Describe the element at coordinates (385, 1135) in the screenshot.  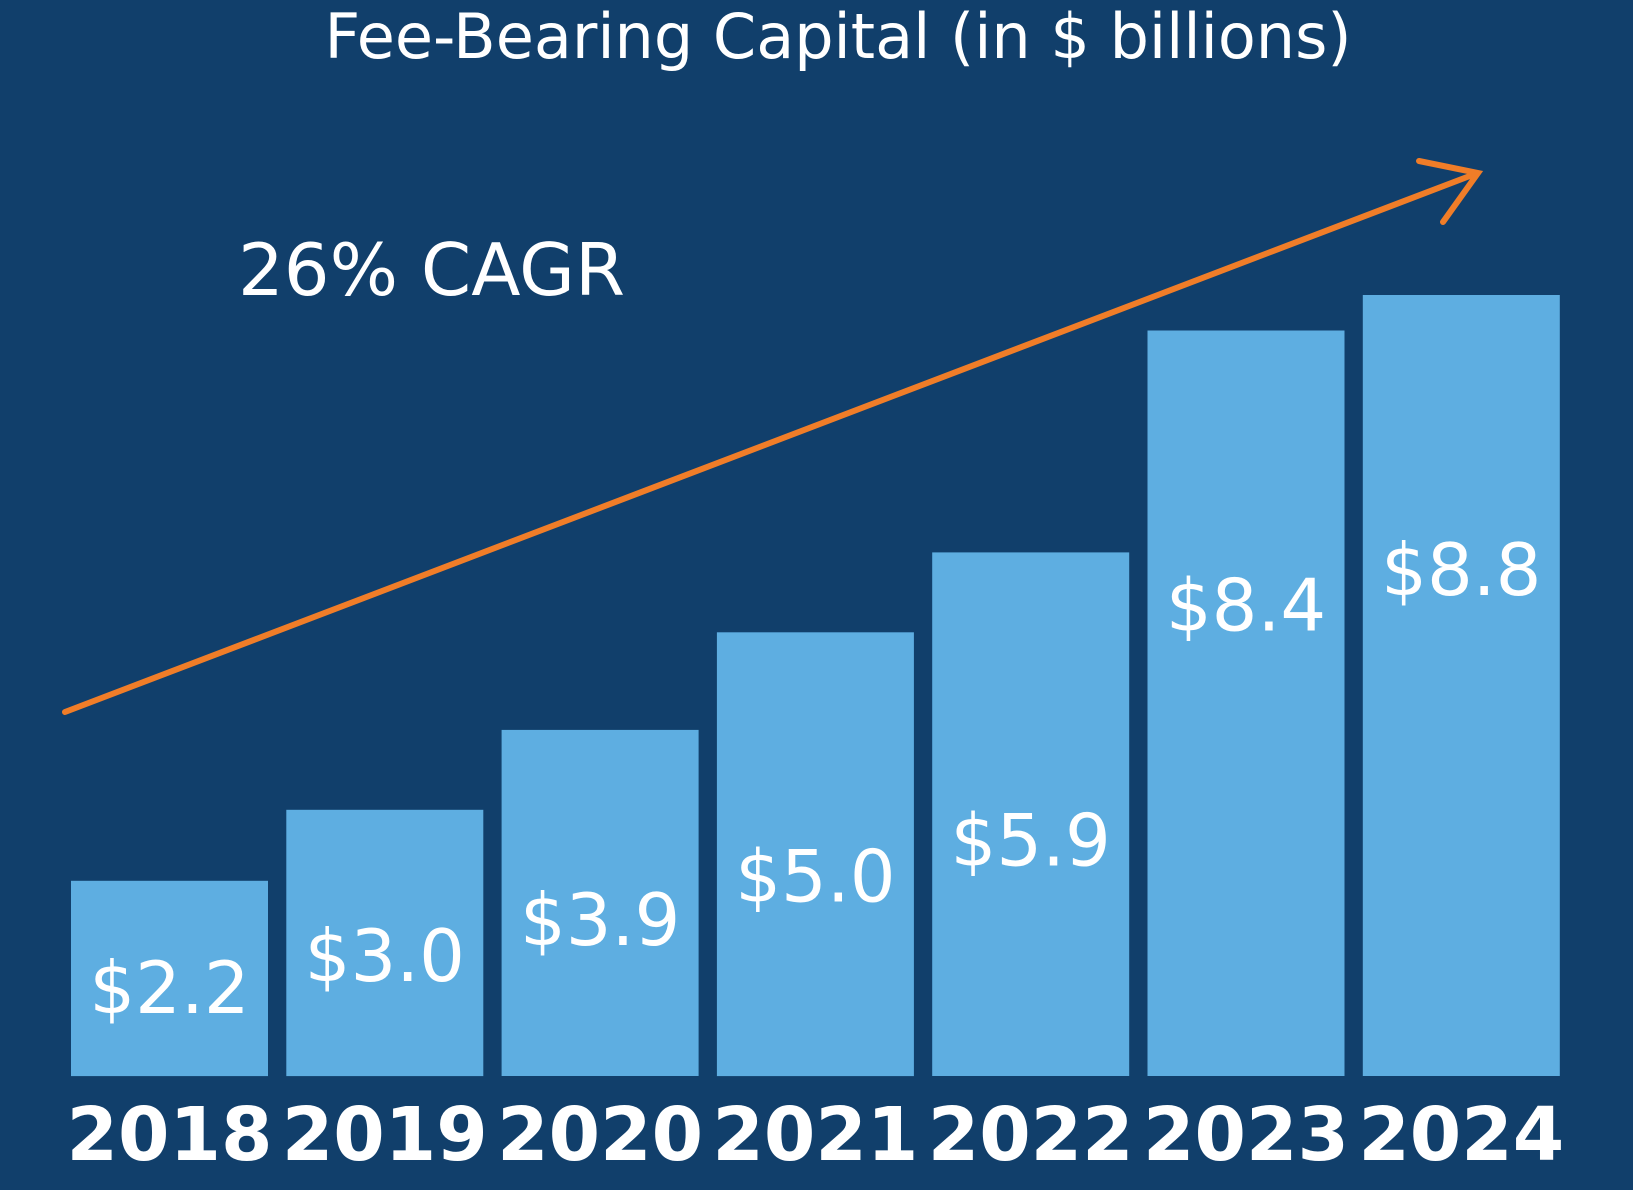
I see `x-tick-label-2019: 2019` at that location.